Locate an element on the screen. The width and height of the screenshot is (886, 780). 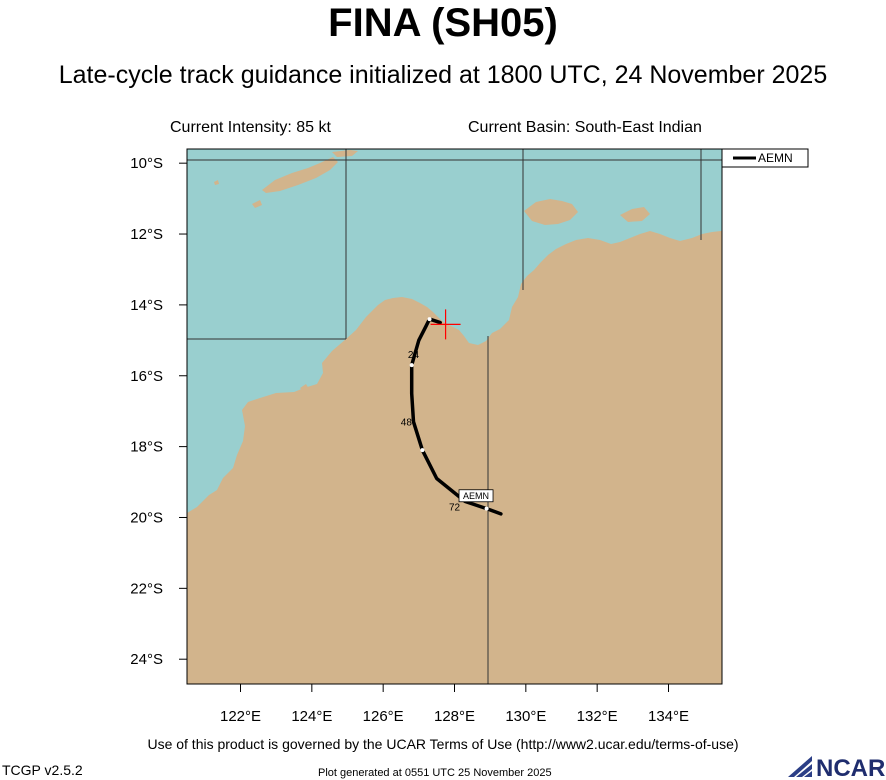
lat-tick-label: 16°S is located at coordinates (146, 376).